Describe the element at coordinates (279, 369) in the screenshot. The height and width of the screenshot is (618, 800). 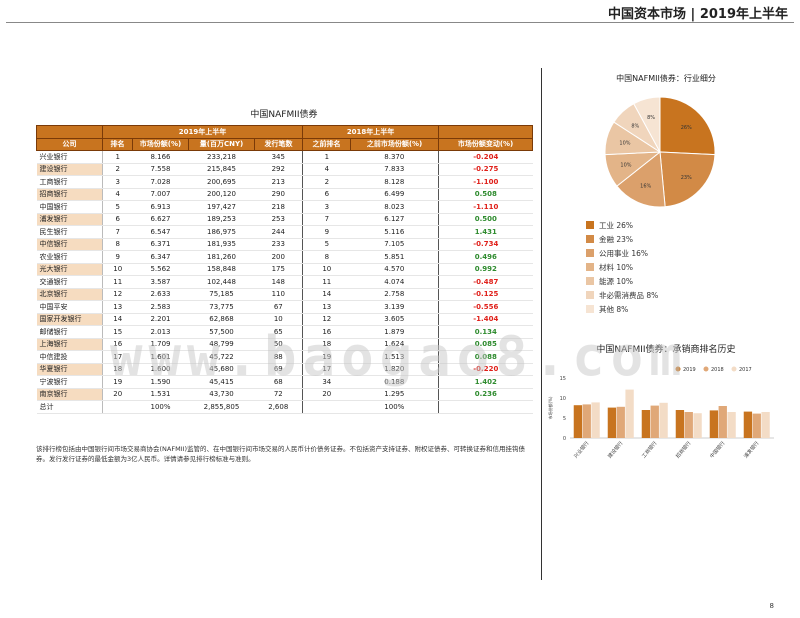
I see `cell-deals: 69` at that location.